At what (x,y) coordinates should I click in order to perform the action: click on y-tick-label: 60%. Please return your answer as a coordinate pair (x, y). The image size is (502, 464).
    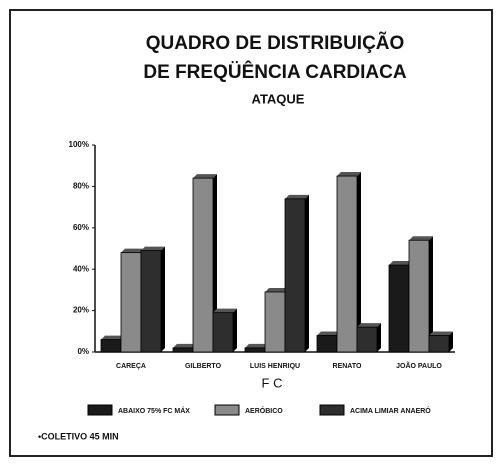
    Looking at the image, I should click on (81, 227).